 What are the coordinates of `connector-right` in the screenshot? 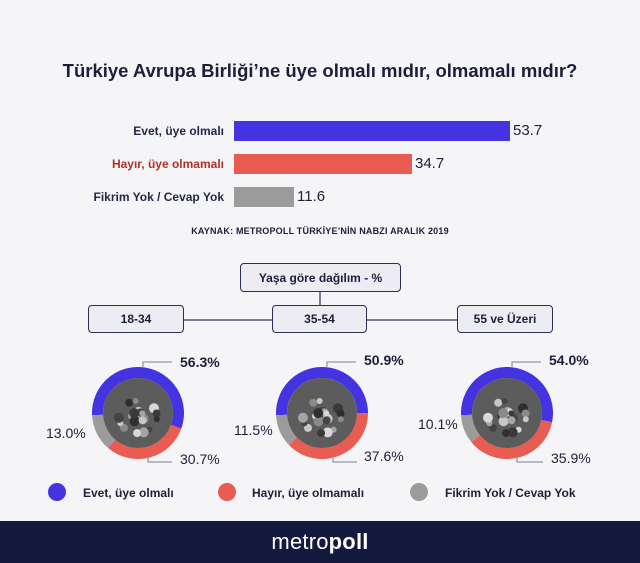 It's located at (412, 320).